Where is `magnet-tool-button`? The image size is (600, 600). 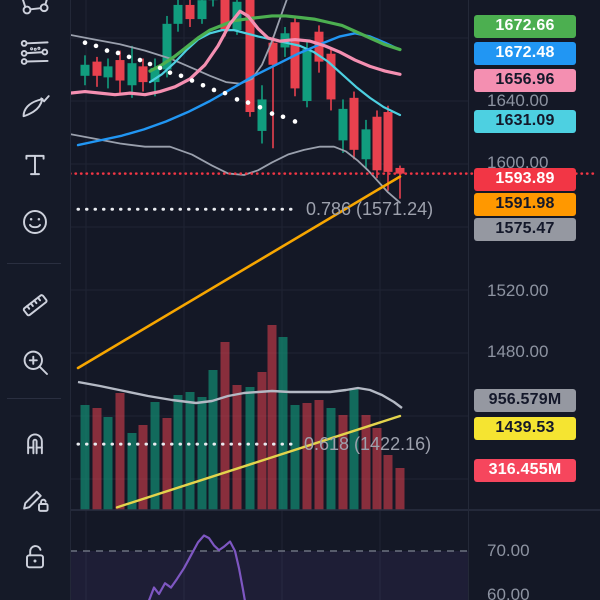 magnet-tool-button is located at coordinates (35, 443).